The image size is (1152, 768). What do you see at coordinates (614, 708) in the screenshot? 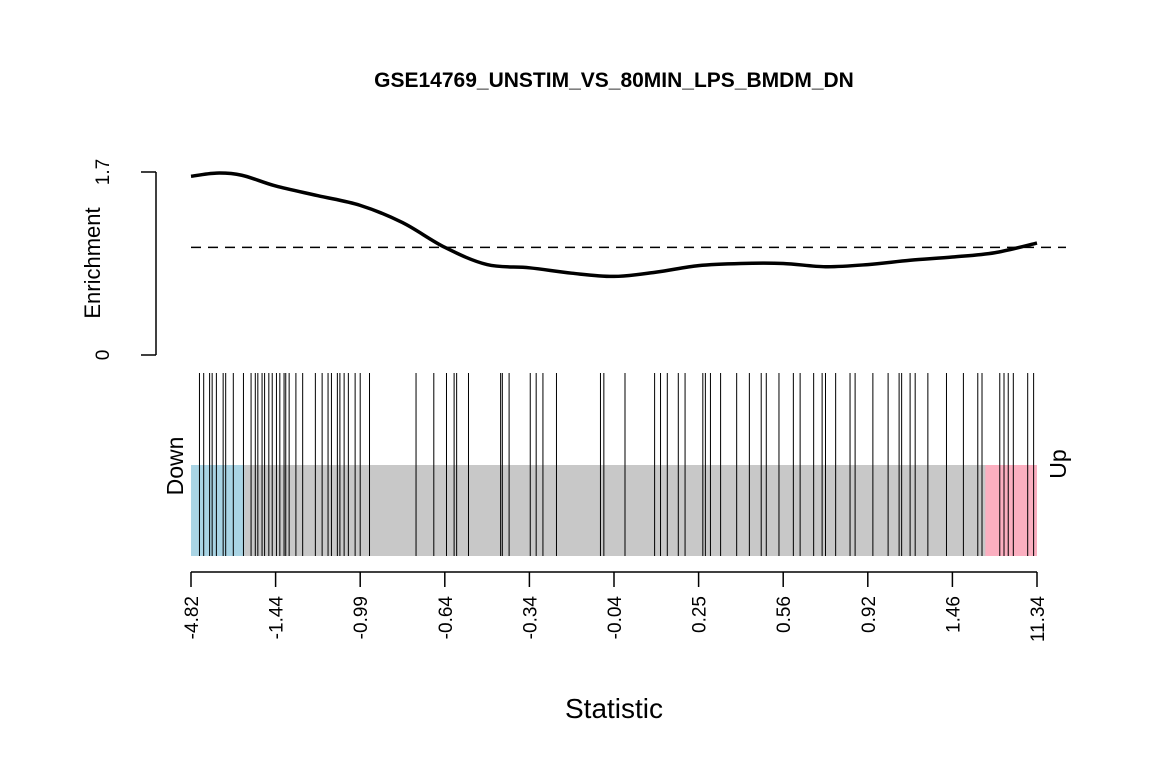
I see `x-axis-label: Statistic` at bounding box center [614, 708].